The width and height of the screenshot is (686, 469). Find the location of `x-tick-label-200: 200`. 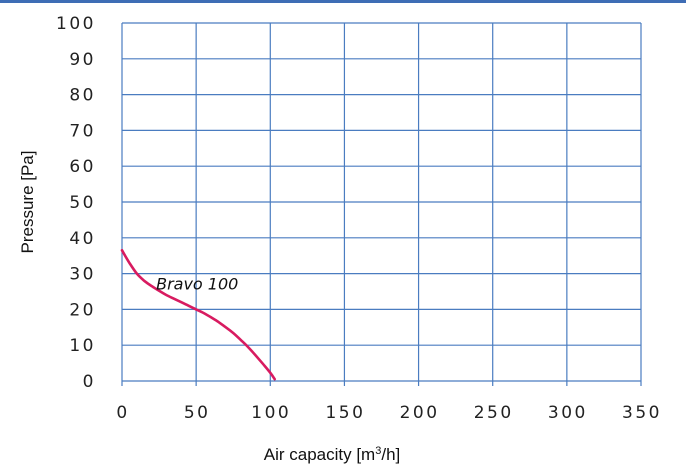

x-tick-label-200: 200 is located at coordinates (420, 413).